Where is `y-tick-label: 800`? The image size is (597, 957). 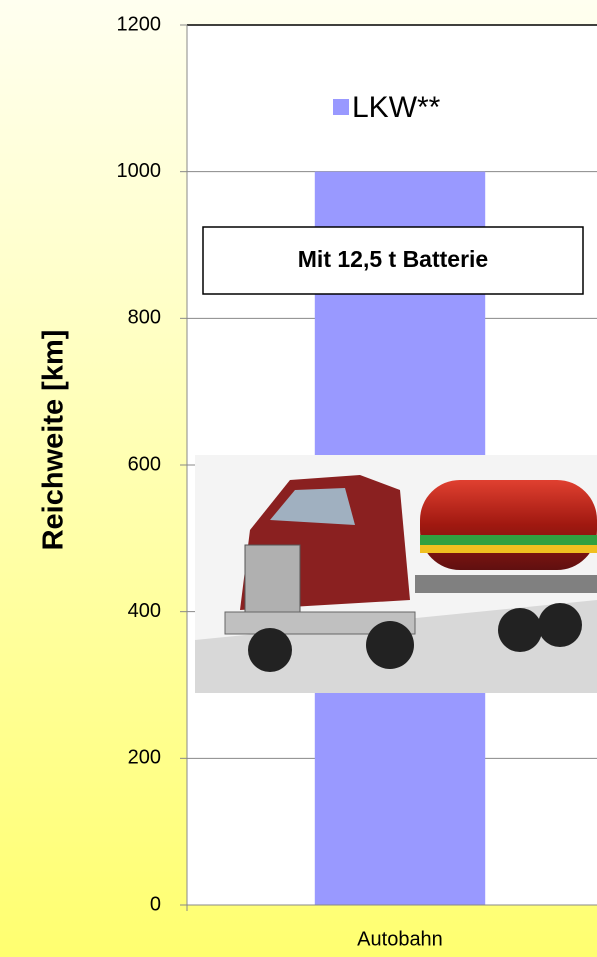
y-tick-label: 800 is located at coordinates (144, 318).